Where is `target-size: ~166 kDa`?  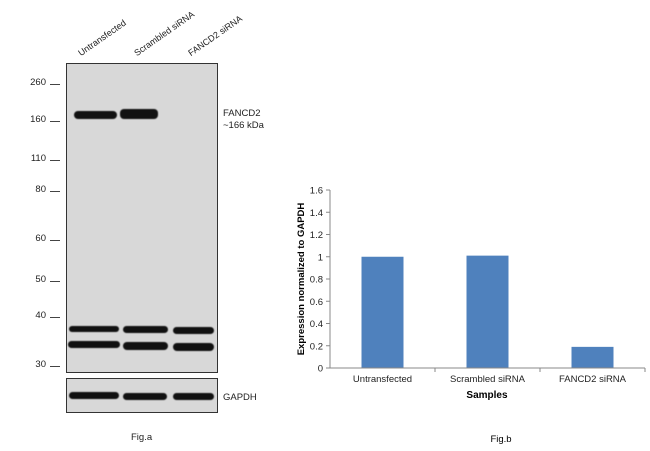
target-size: ~166 kDa is located at coordinates (243, 125).